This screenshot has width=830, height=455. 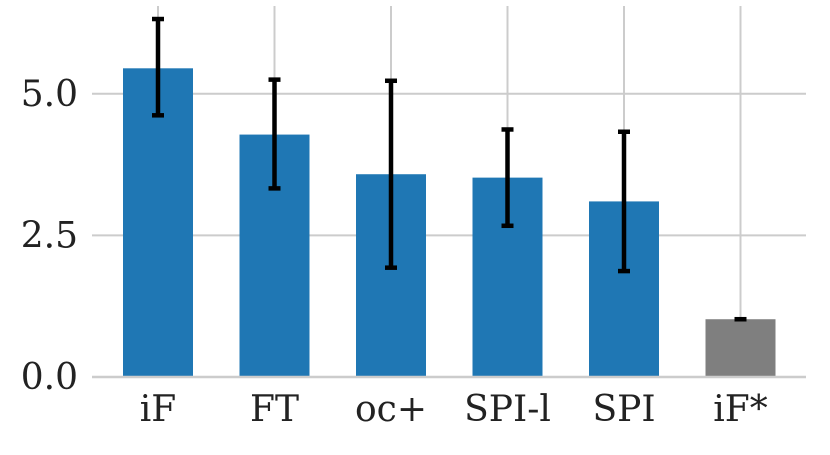 I want to click on x-tick-label: oc+, so click(x=391, y=409).